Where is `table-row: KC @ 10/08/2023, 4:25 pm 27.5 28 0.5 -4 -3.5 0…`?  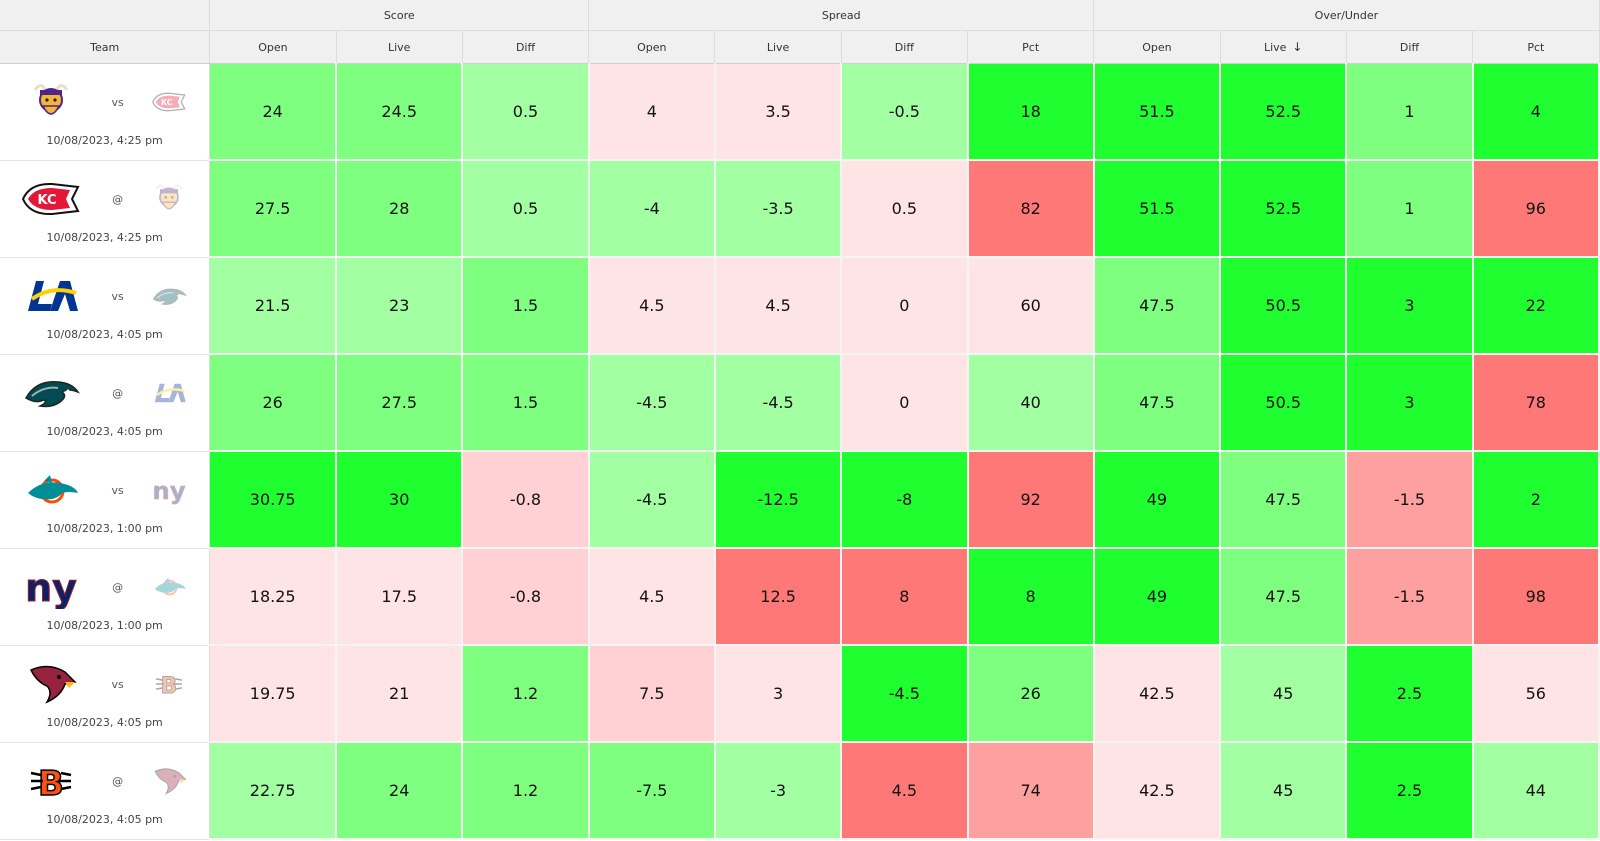
table-row: KC @ 10/08/2023, 4:25 pm 27.5 28 0.5 -4 -3.5 0… is located at coordinates (800, 209).